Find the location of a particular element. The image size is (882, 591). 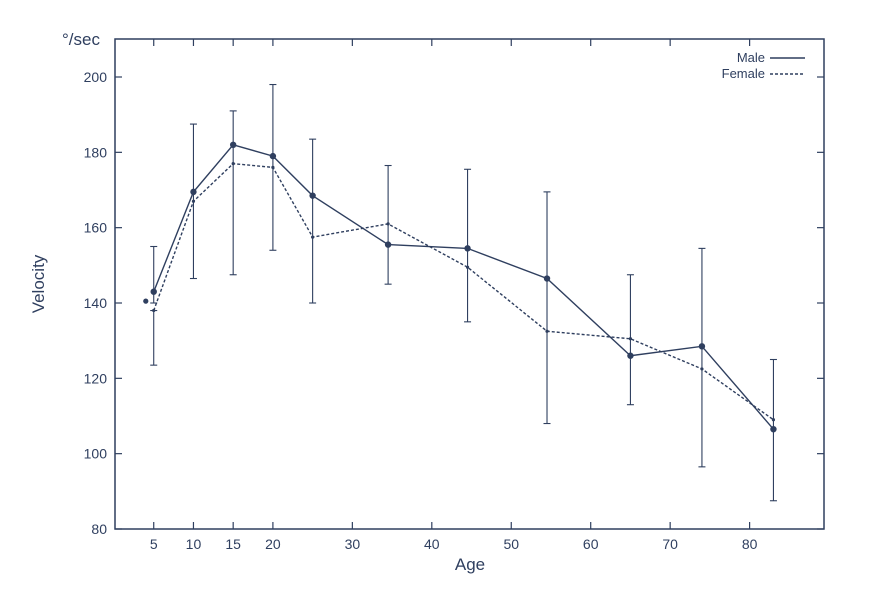

y-tick-label: 120 is located at coordinates (96, 378).